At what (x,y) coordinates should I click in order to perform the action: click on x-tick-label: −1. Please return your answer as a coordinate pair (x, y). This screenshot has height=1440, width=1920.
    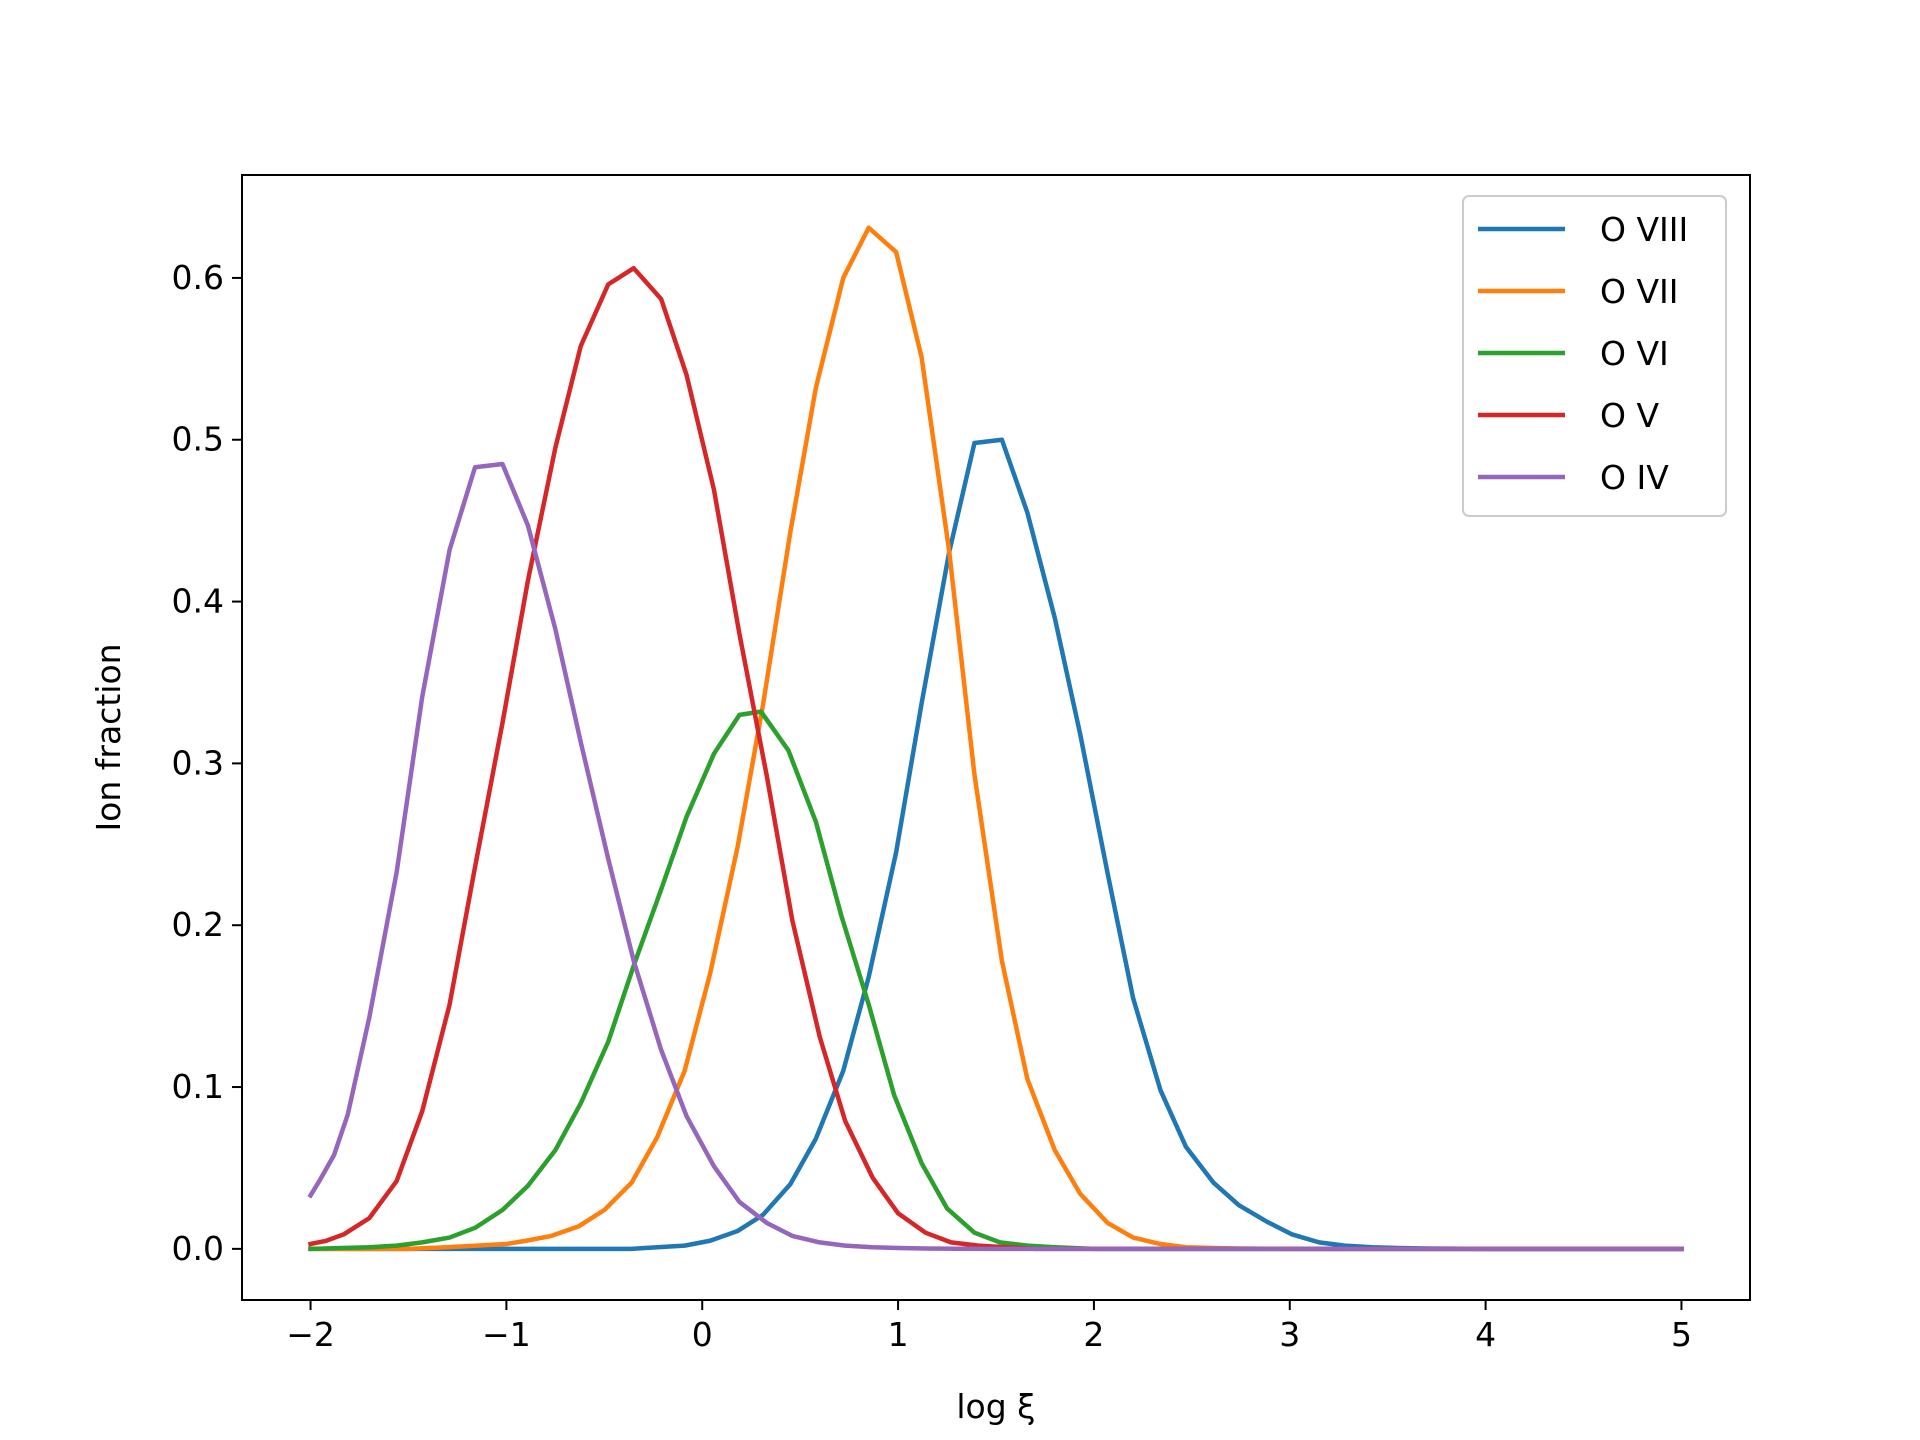
    Looking at the image, I should click on (506, 1334).